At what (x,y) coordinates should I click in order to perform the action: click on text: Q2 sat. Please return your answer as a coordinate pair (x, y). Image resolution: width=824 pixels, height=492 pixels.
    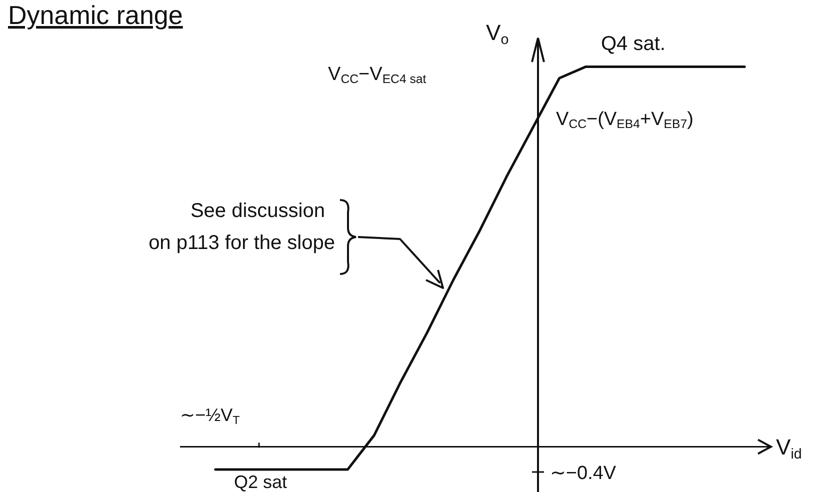
    Looking at the image, I should click on (261, 482).